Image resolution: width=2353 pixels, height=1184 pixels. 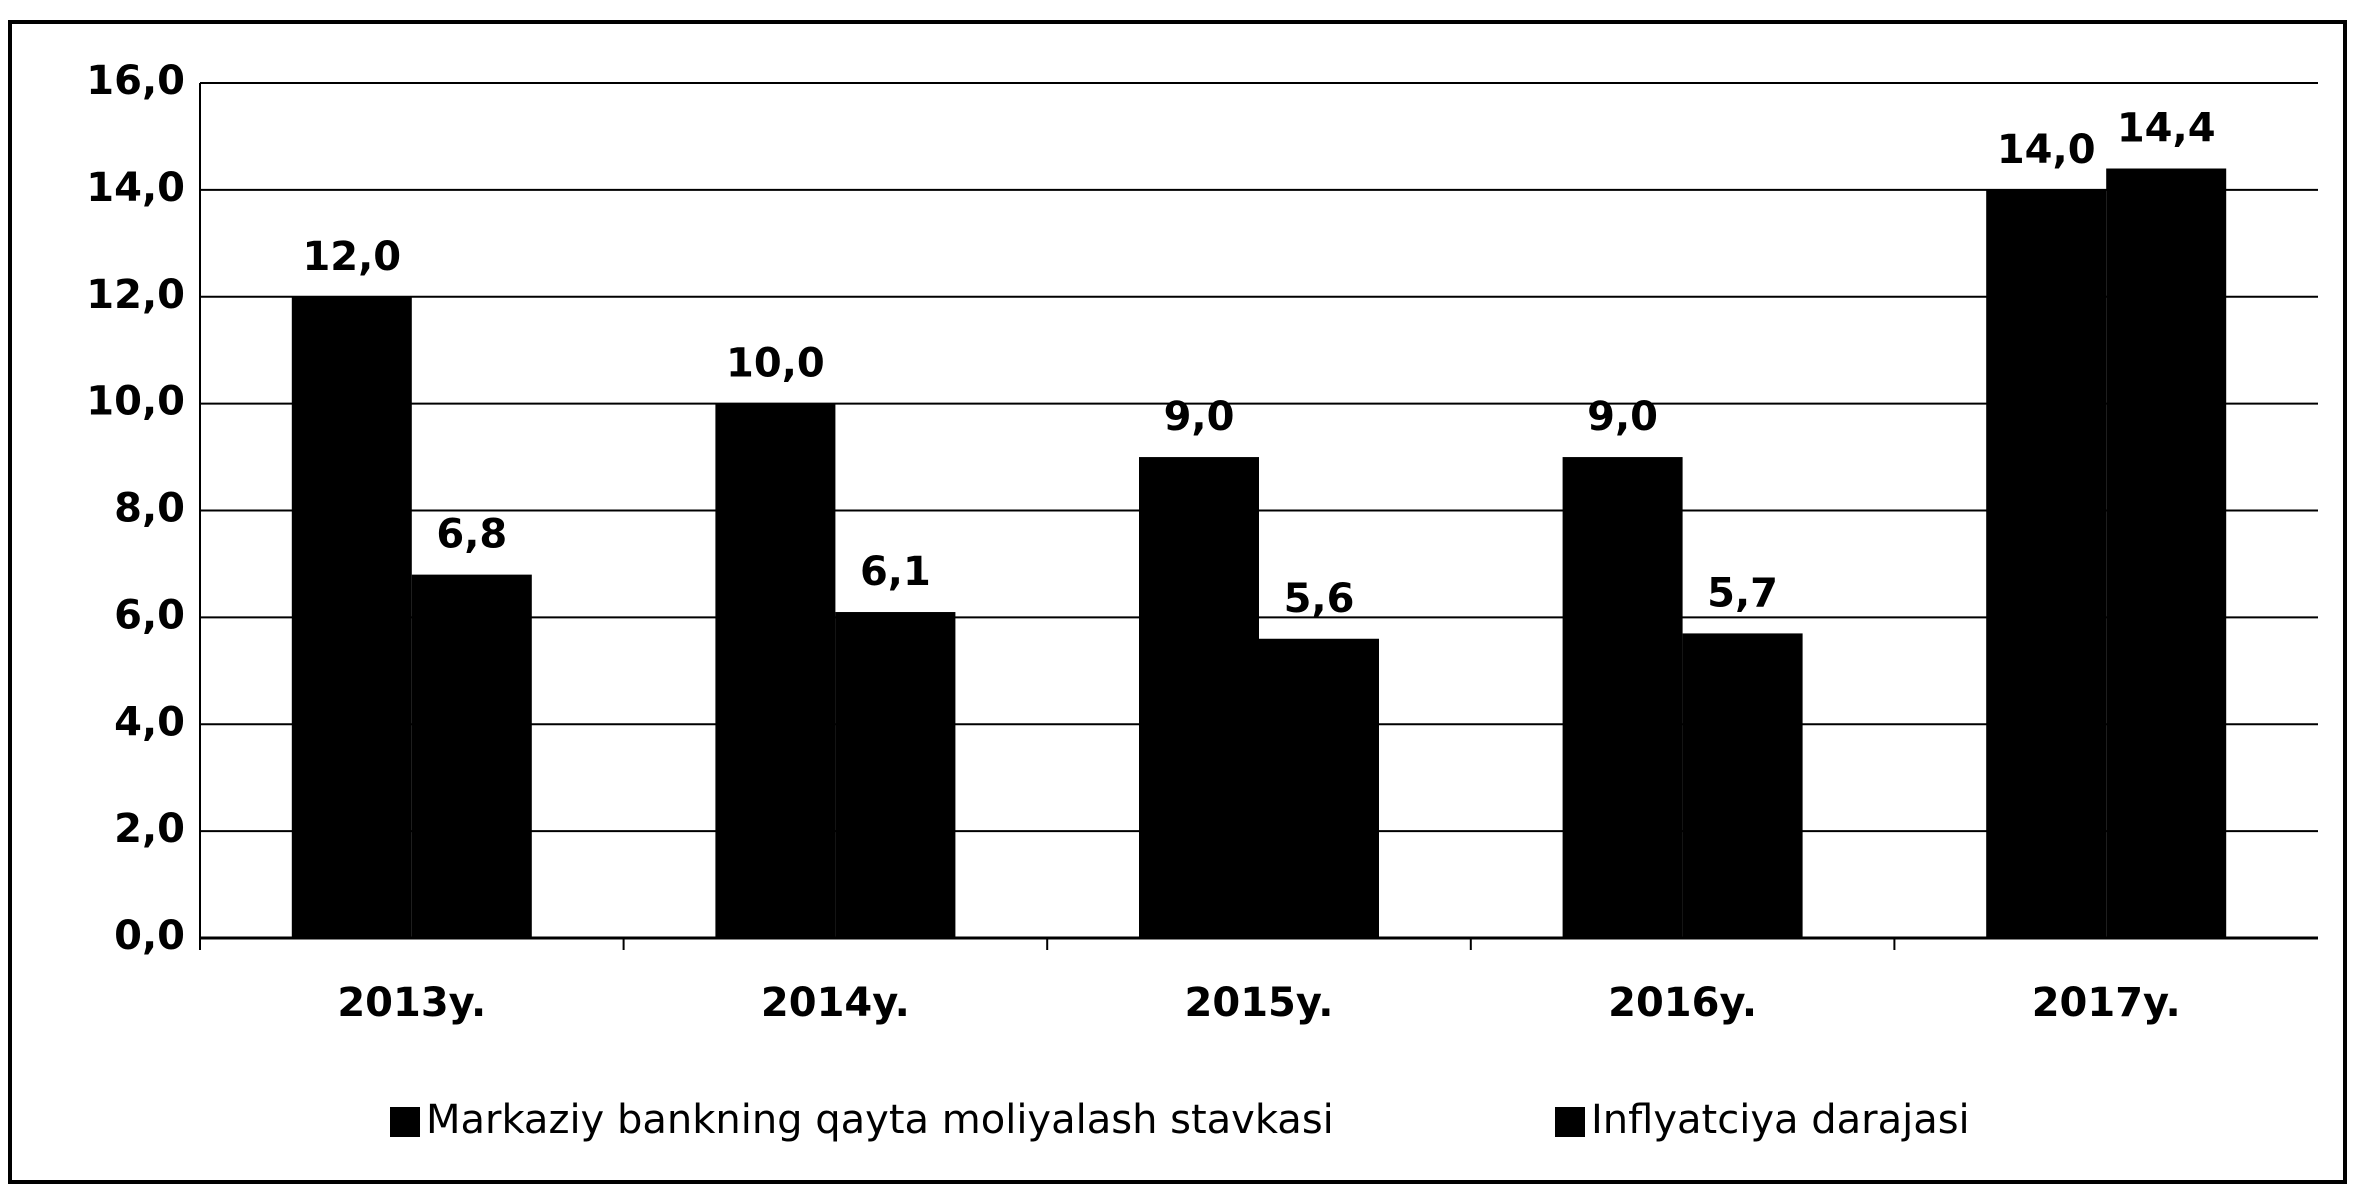 I want to click on x-tick-label: 2013y., so click(x=411, y=1003).